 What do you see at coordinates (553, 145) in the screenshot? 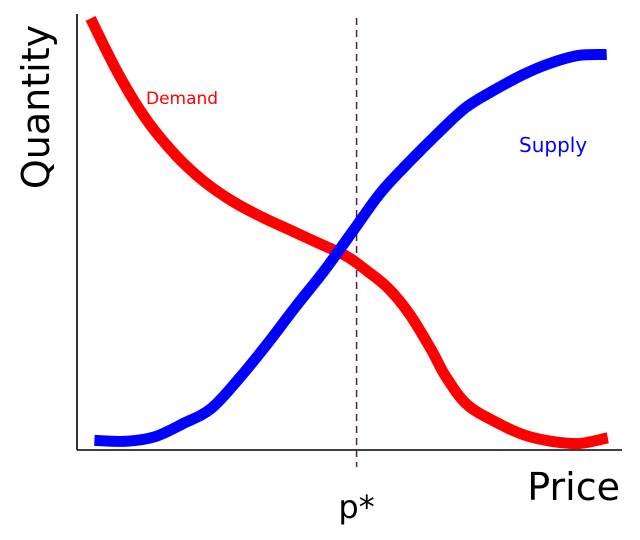
I see `supply-legend-label: Supply` at bounding box center [553, 145].